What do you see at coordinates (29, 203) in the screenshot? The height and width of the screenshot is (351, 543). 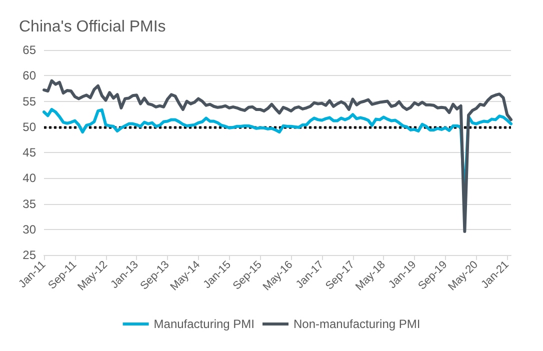 I see `y-tick-label: 35` at bounding box center [29, 203].